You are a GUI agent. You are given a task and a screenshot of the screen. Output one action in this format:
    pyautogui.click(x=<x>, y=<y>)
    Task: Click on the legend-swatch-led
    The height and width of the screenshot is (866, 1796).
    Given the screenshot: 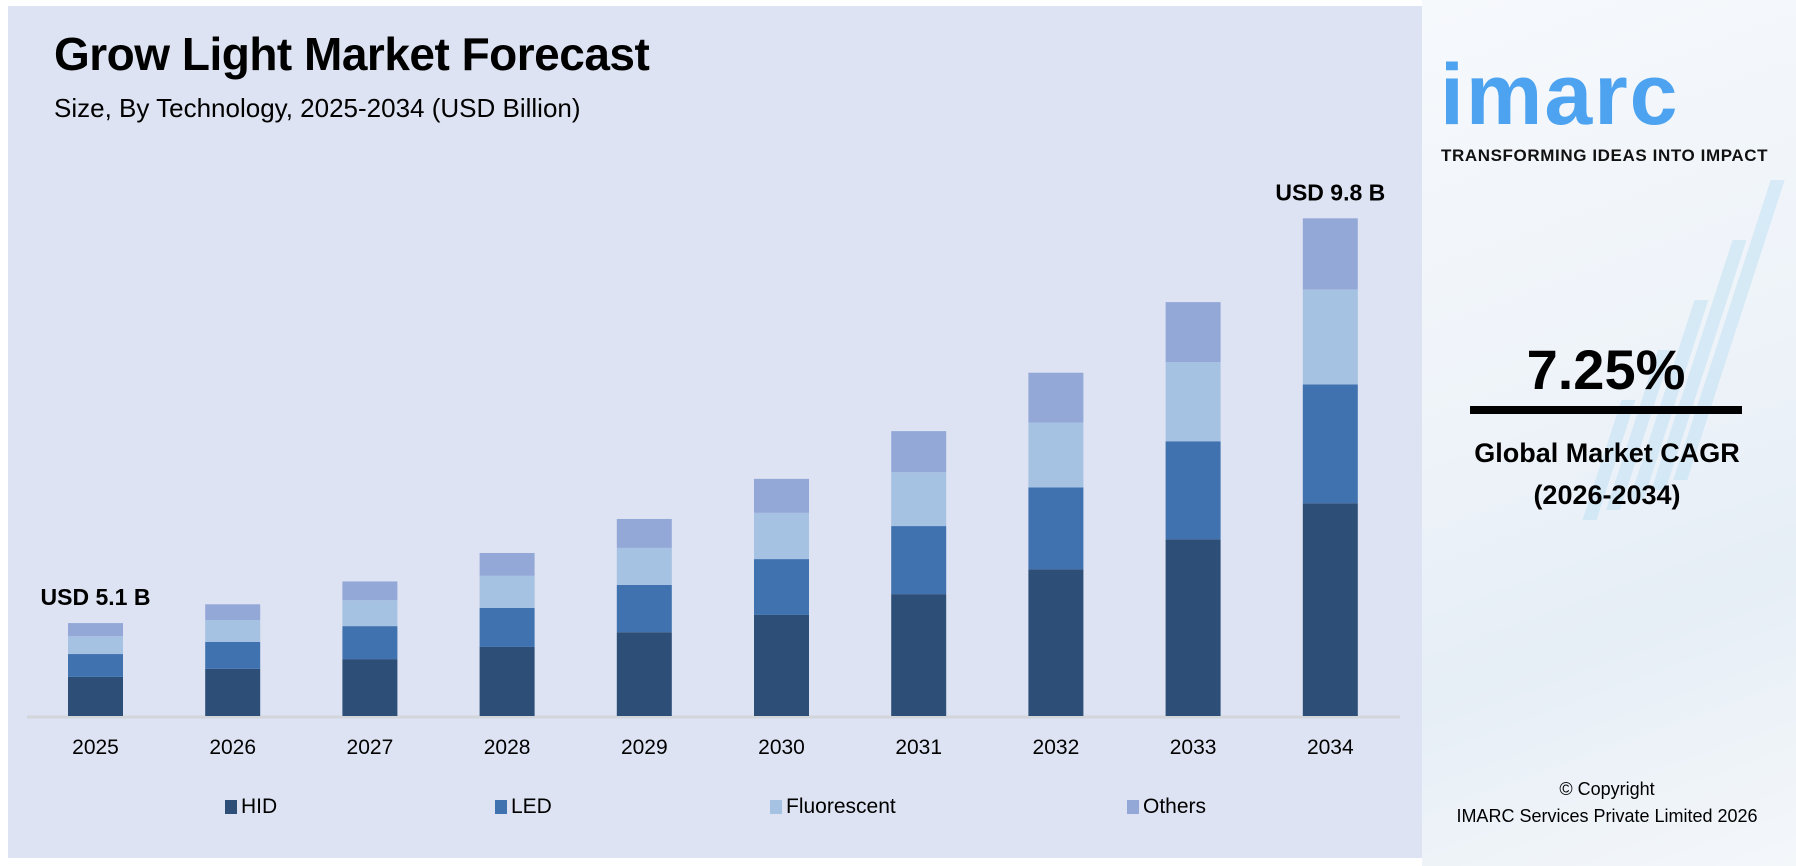 What is the action you would take?
    pyautogui.click(x=501, y=807)
    